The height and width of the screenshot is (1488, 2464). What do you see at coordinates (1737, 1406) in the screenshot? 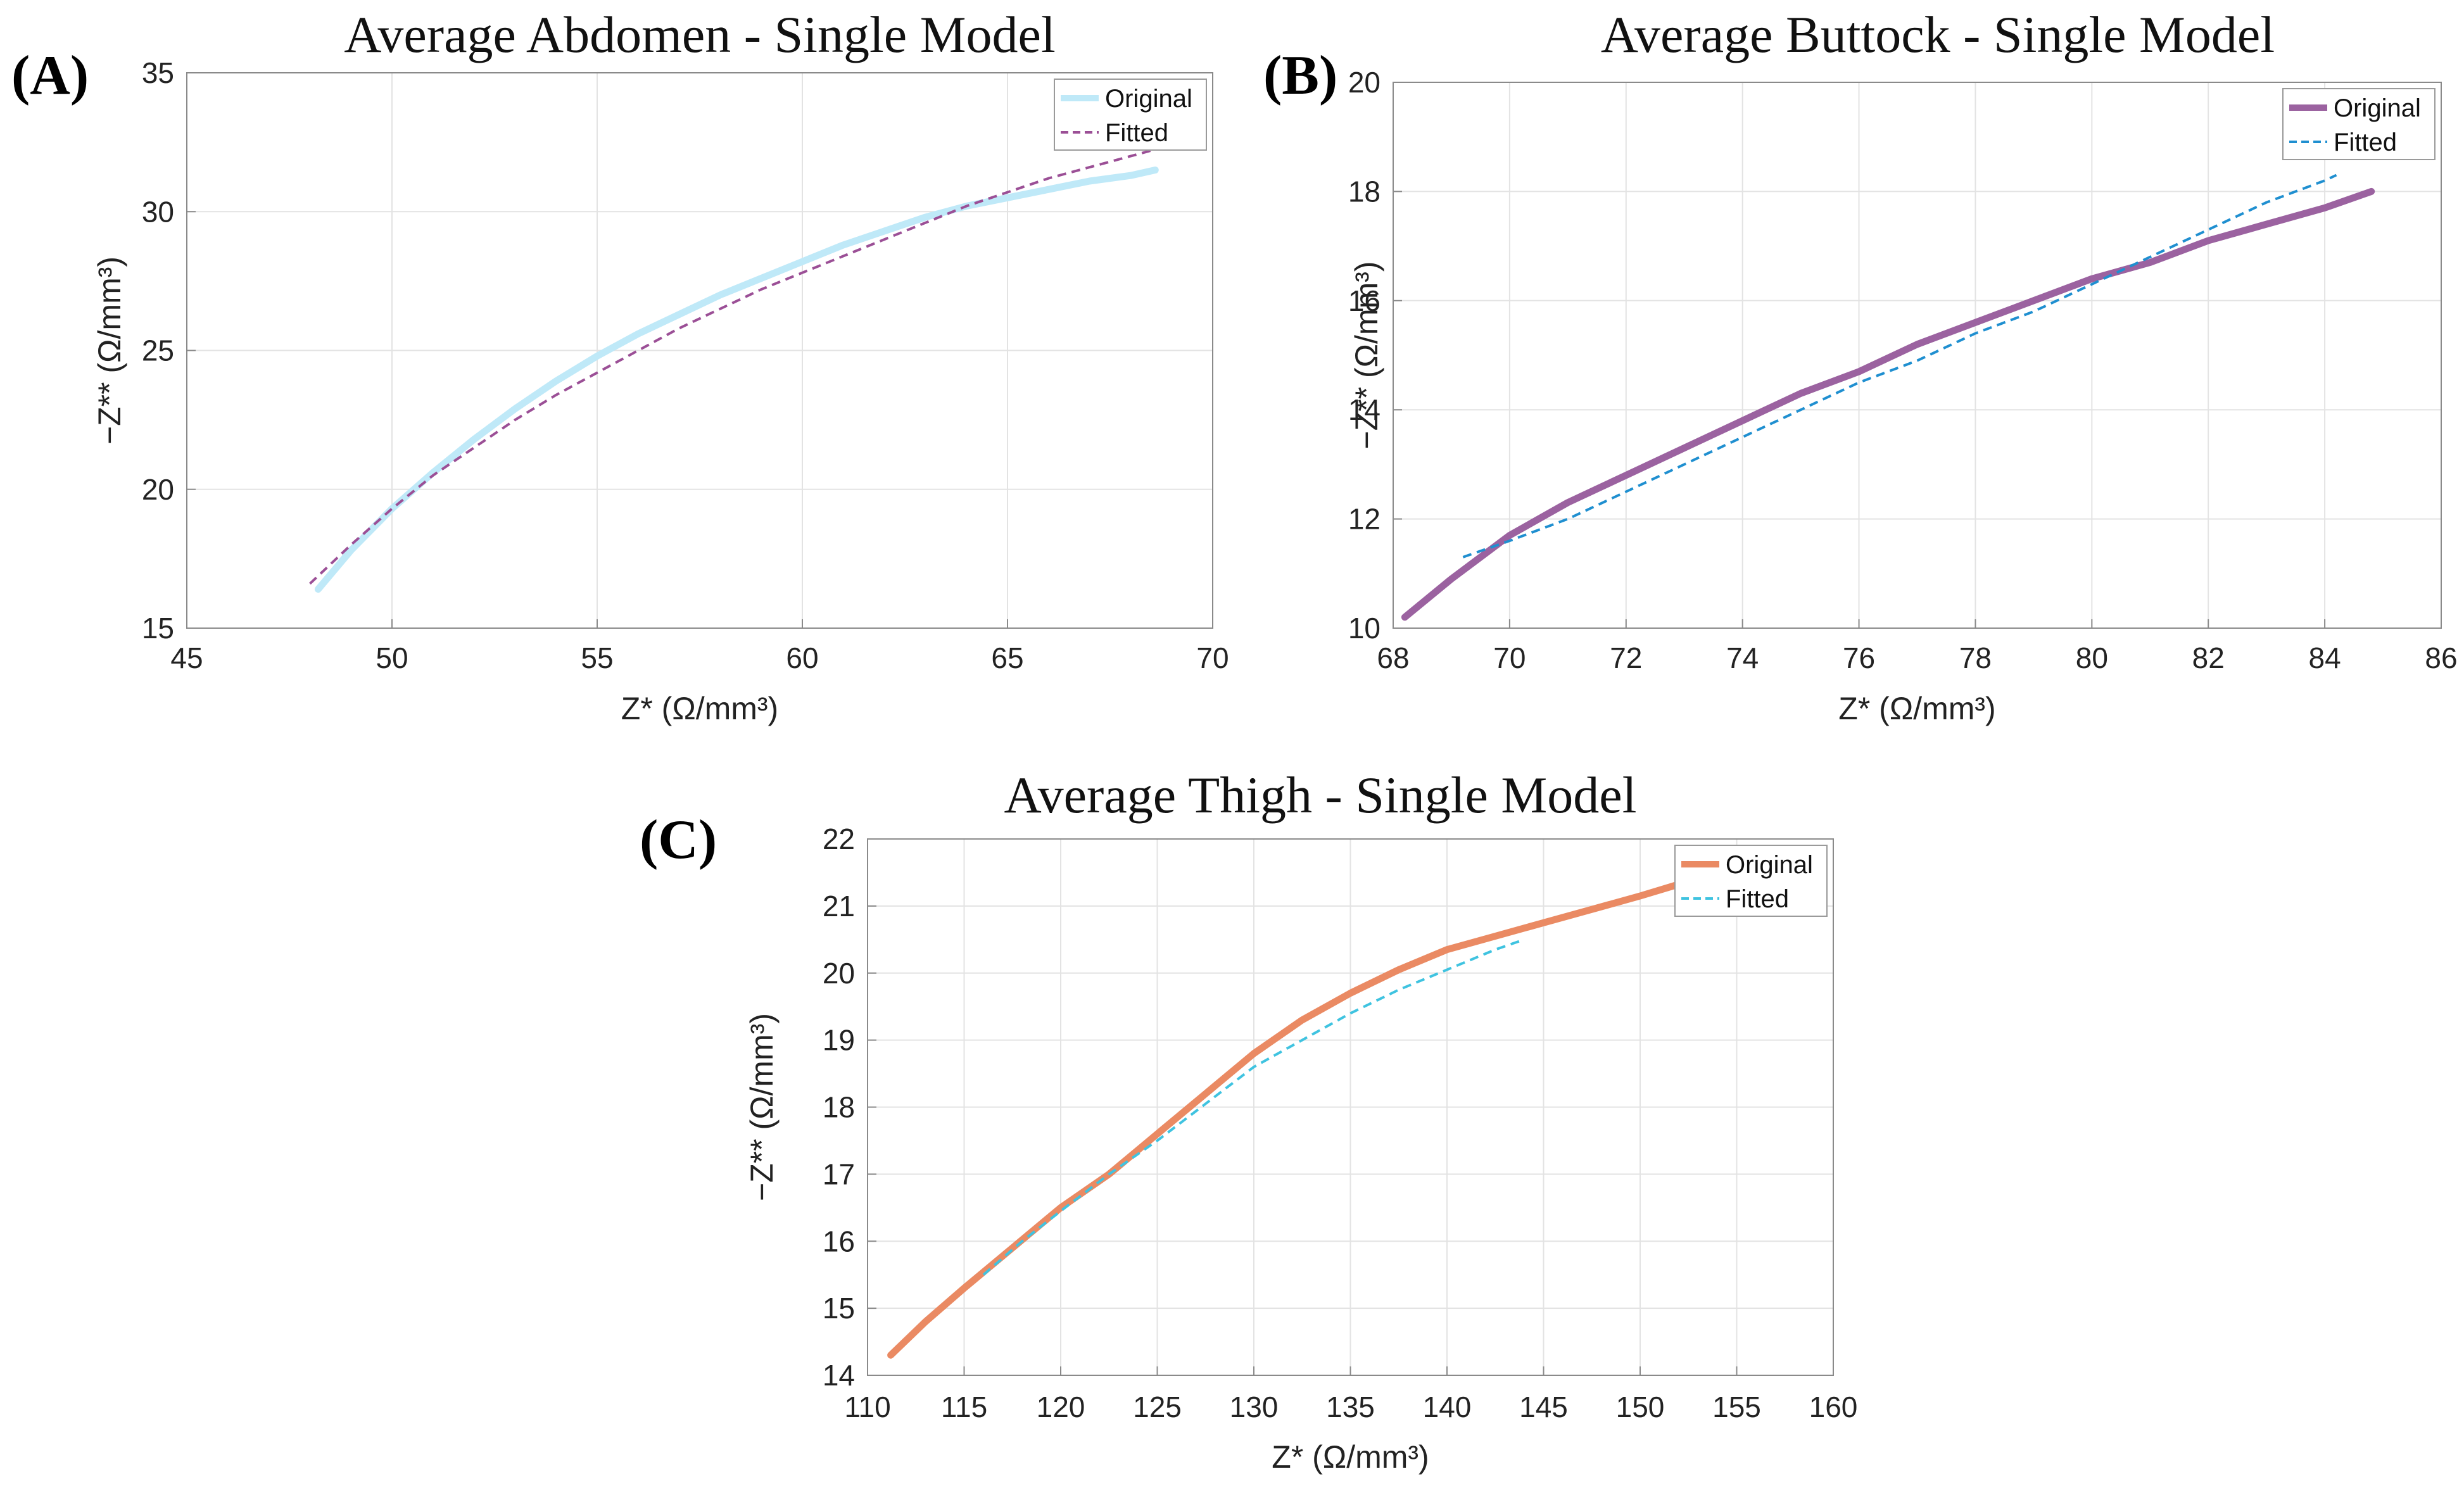
I see `x-tick-label: 155` at bounding box center [1737, 1406].